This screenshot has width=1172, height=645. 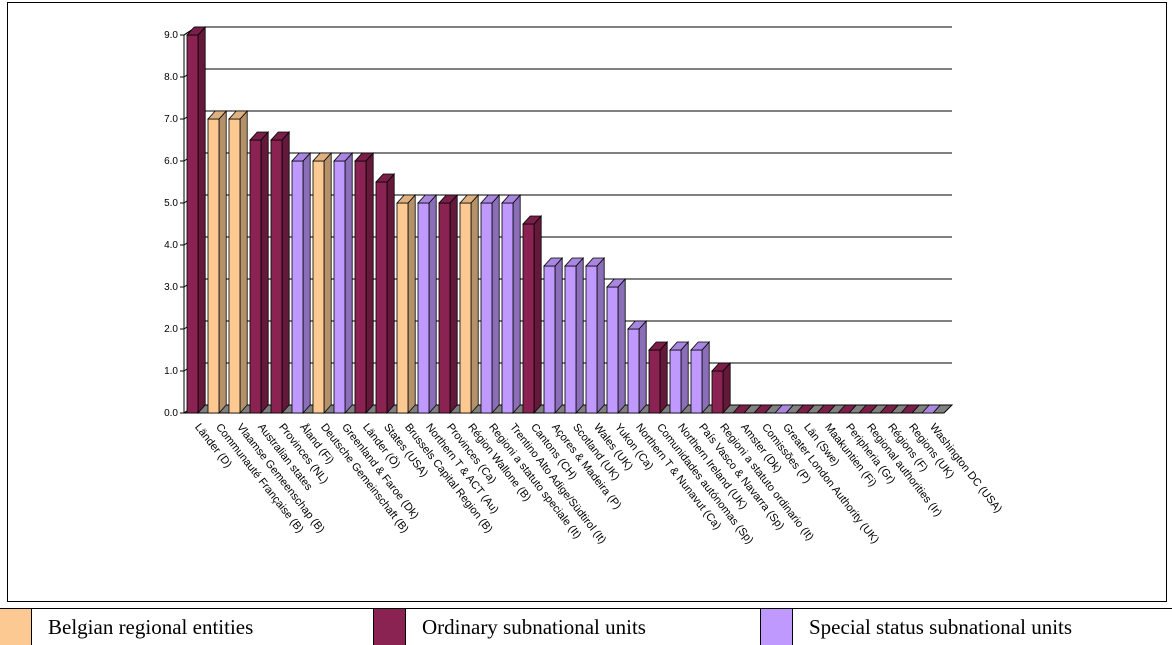 I want to click on y-tick-label: 8.0, so click(x=171, y=77).